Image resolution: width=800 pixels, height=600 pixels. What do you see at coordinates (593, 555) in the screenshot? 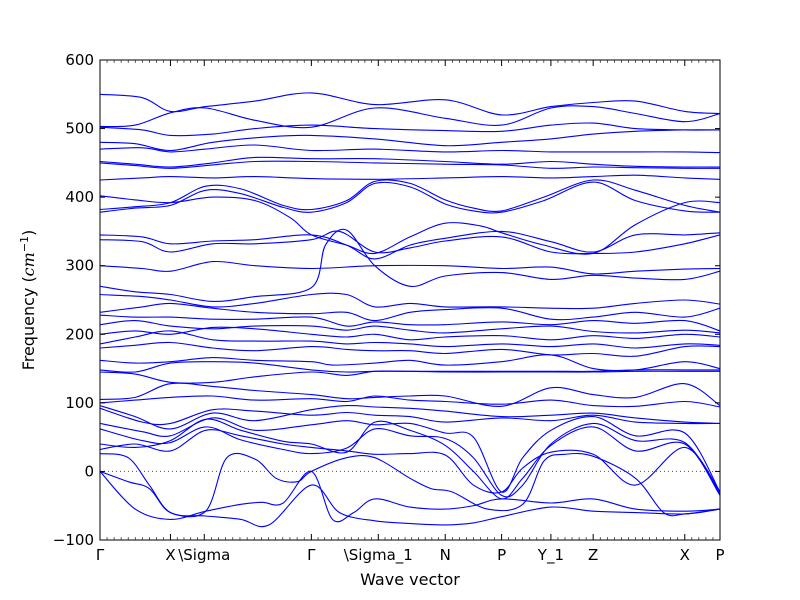
I see `x-tick-label: Z` at bounding box center [593, 555].